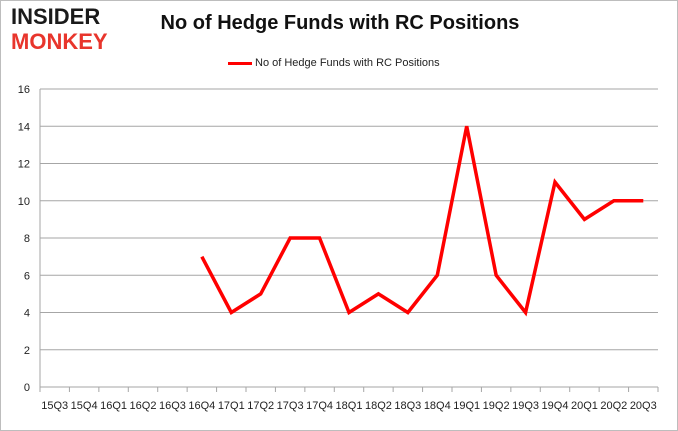  I want to click on x-tick-label-18Q1: 18Q1, so click(349, 406).